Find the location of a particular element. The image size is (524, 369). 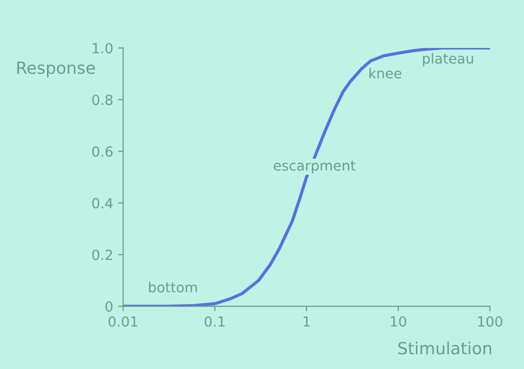

y-tick-label: 0 is located at coordinates (108, 306).